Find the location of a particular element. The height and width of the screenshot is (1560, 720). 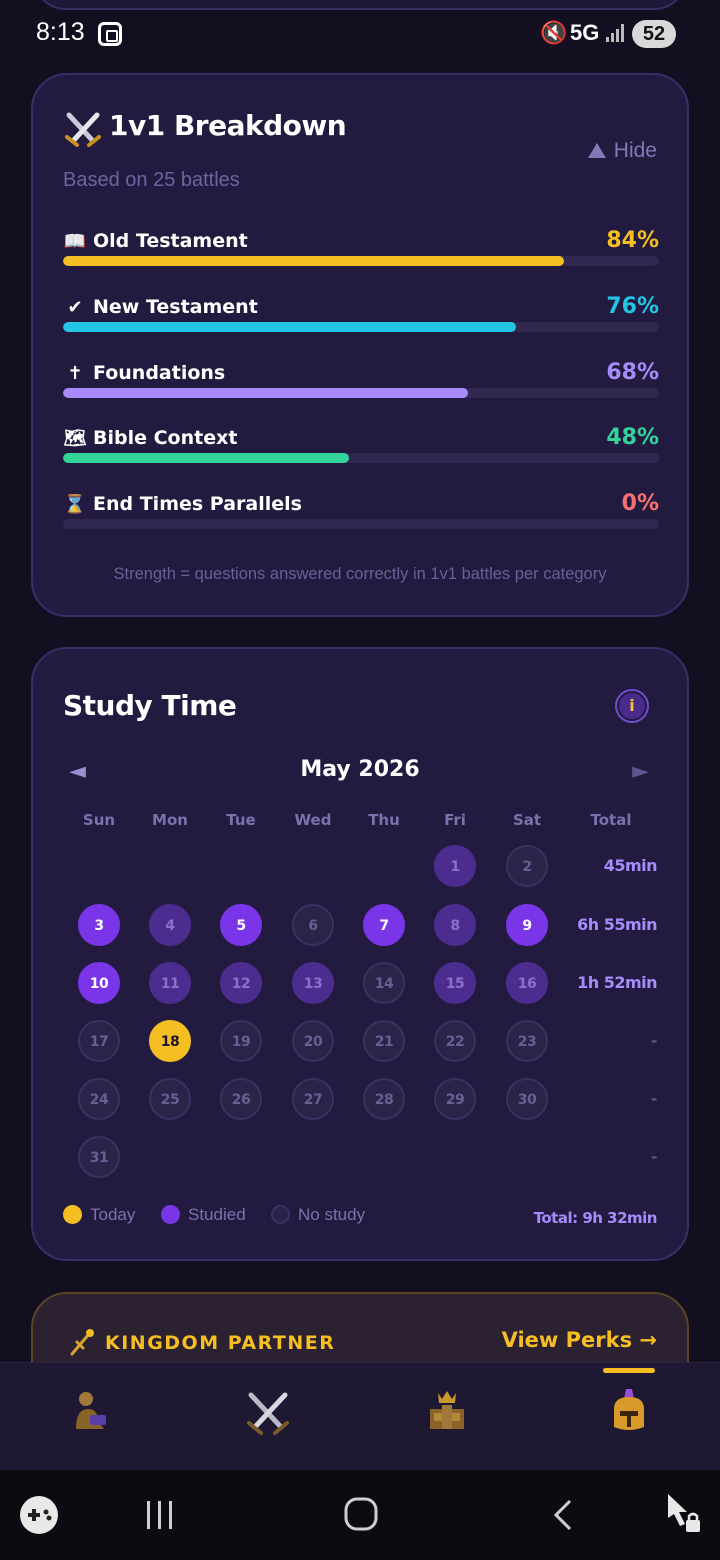

crossed-swords-icon is located at coordinates (83, 129).